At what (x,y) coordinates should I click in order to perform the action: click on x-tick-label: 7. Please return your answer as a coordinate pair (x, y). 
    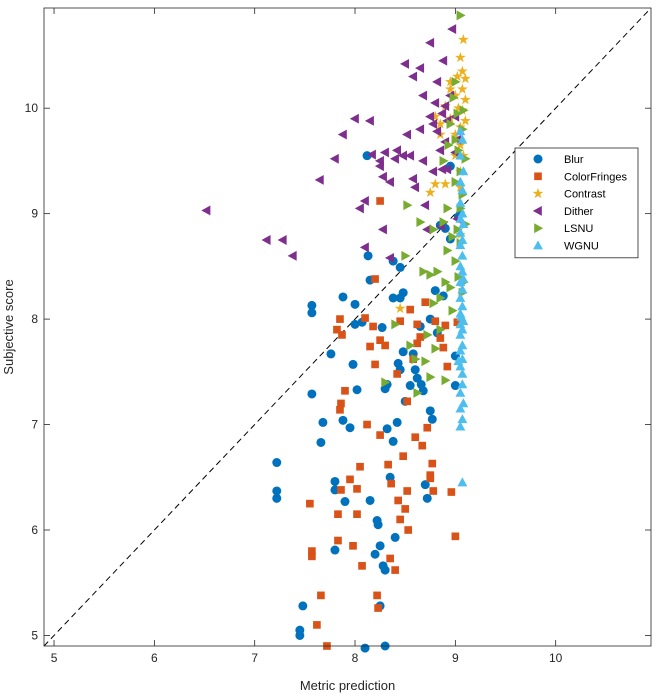
    Looking at the image, I should click on (254, 658).